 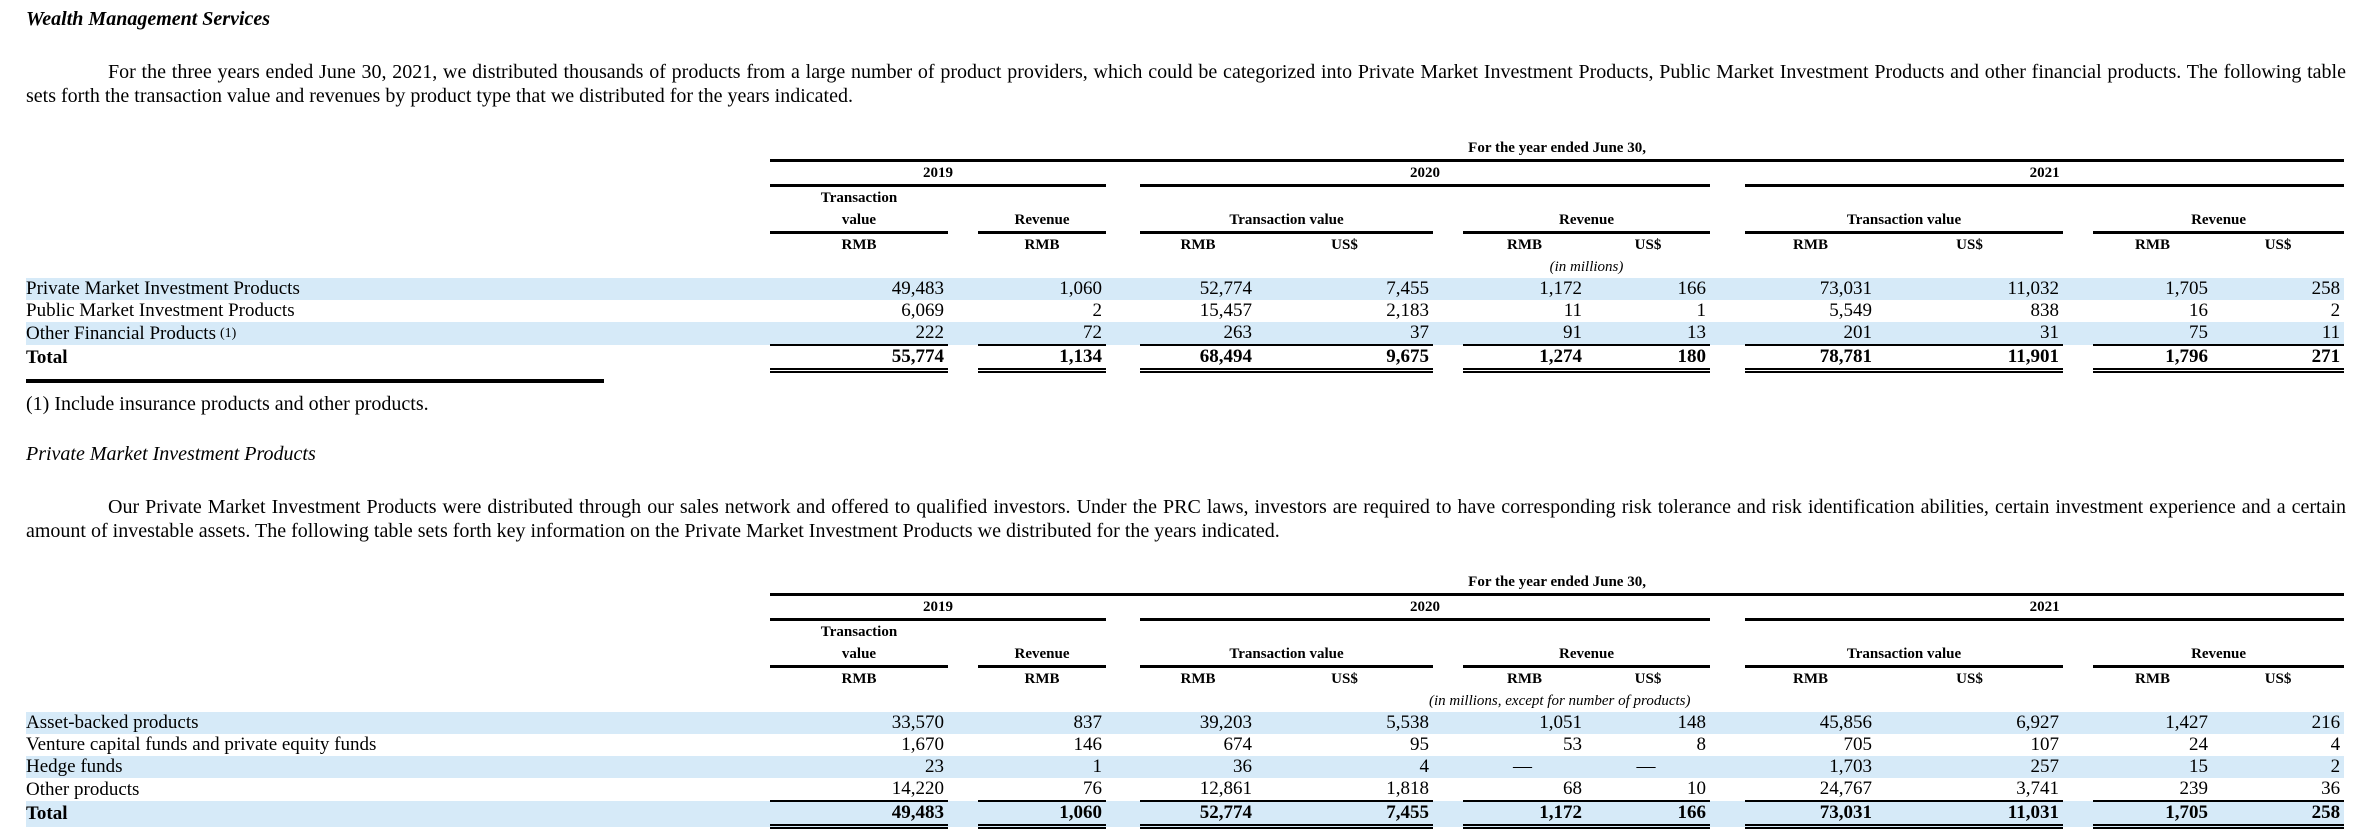 What do you see at coordinates (1969, 289) in the screenshot?
I see `value-cell: 11,032` at bounding box center [1969, 289].